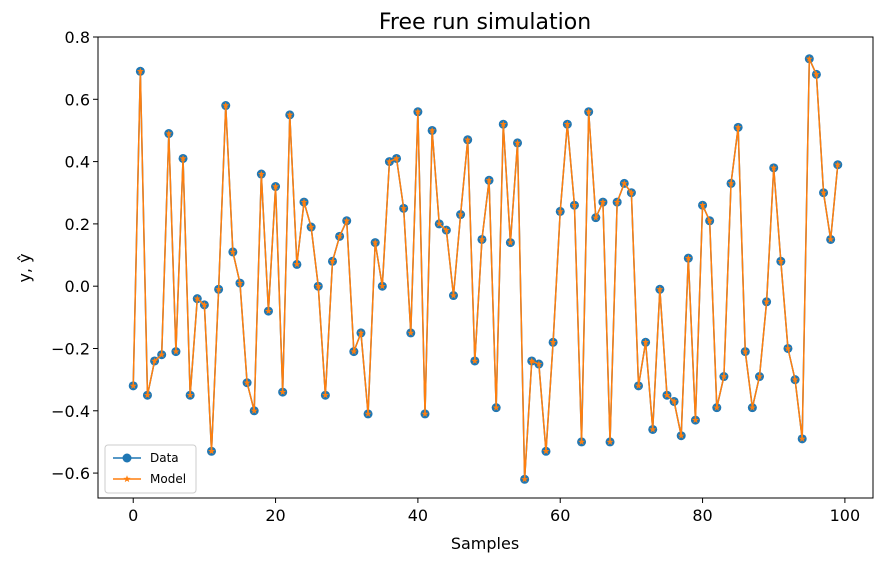  I want to click on legend-data-label: Data, so click(164, 458).